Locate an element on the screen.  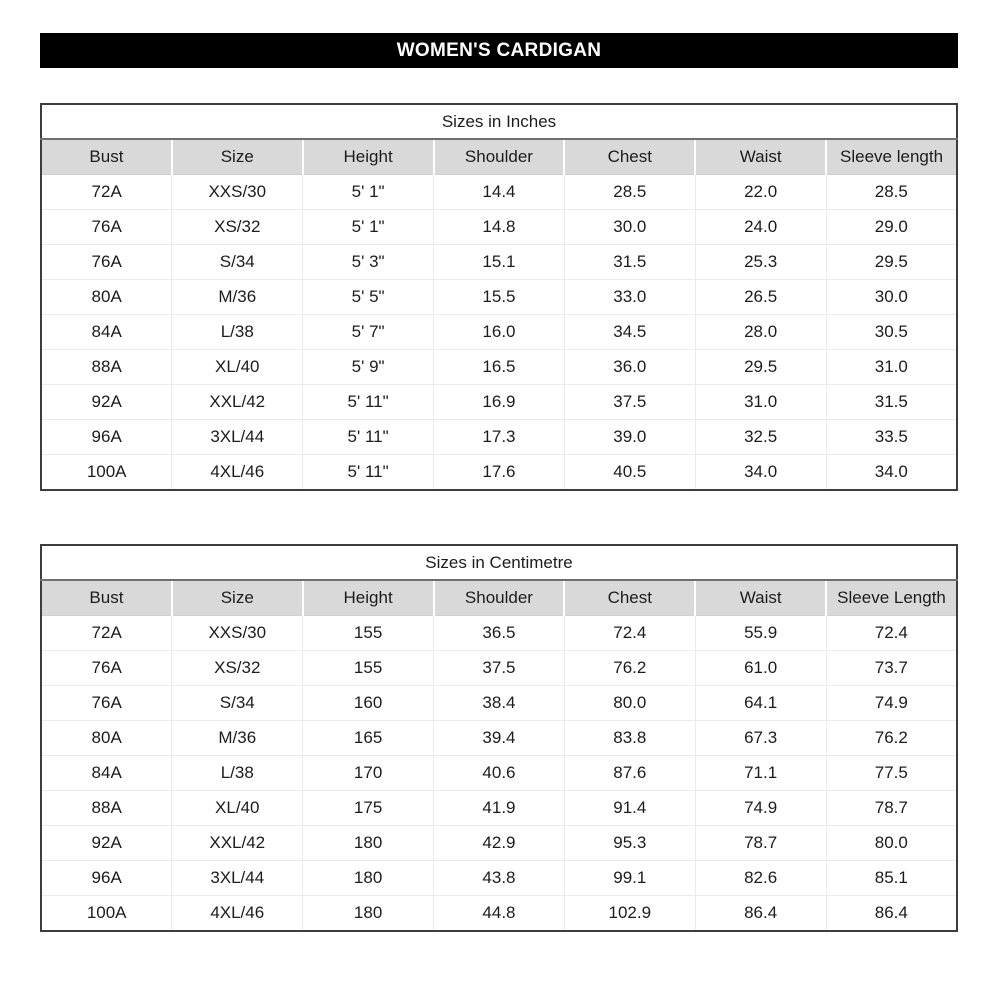
table-cell: 16.0 is located at coordinates (499, 332).